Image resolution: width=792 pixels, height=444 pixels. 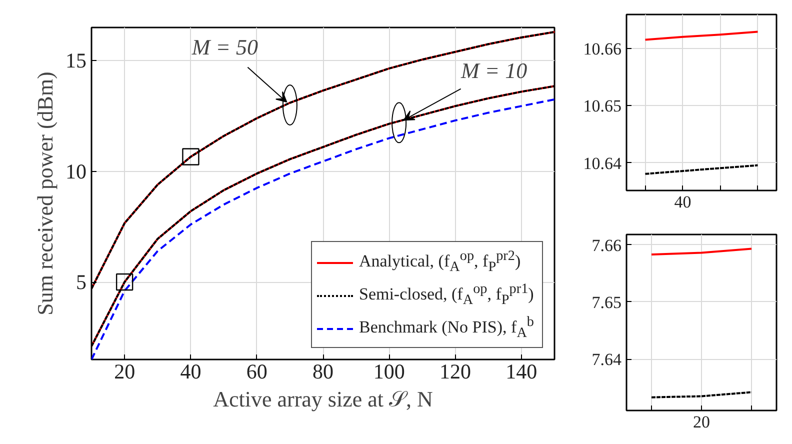 What do you see at coordinates (456, 372) in the screenshot?
I see `x-tick-label: 120` at bounding box center [456, 372].